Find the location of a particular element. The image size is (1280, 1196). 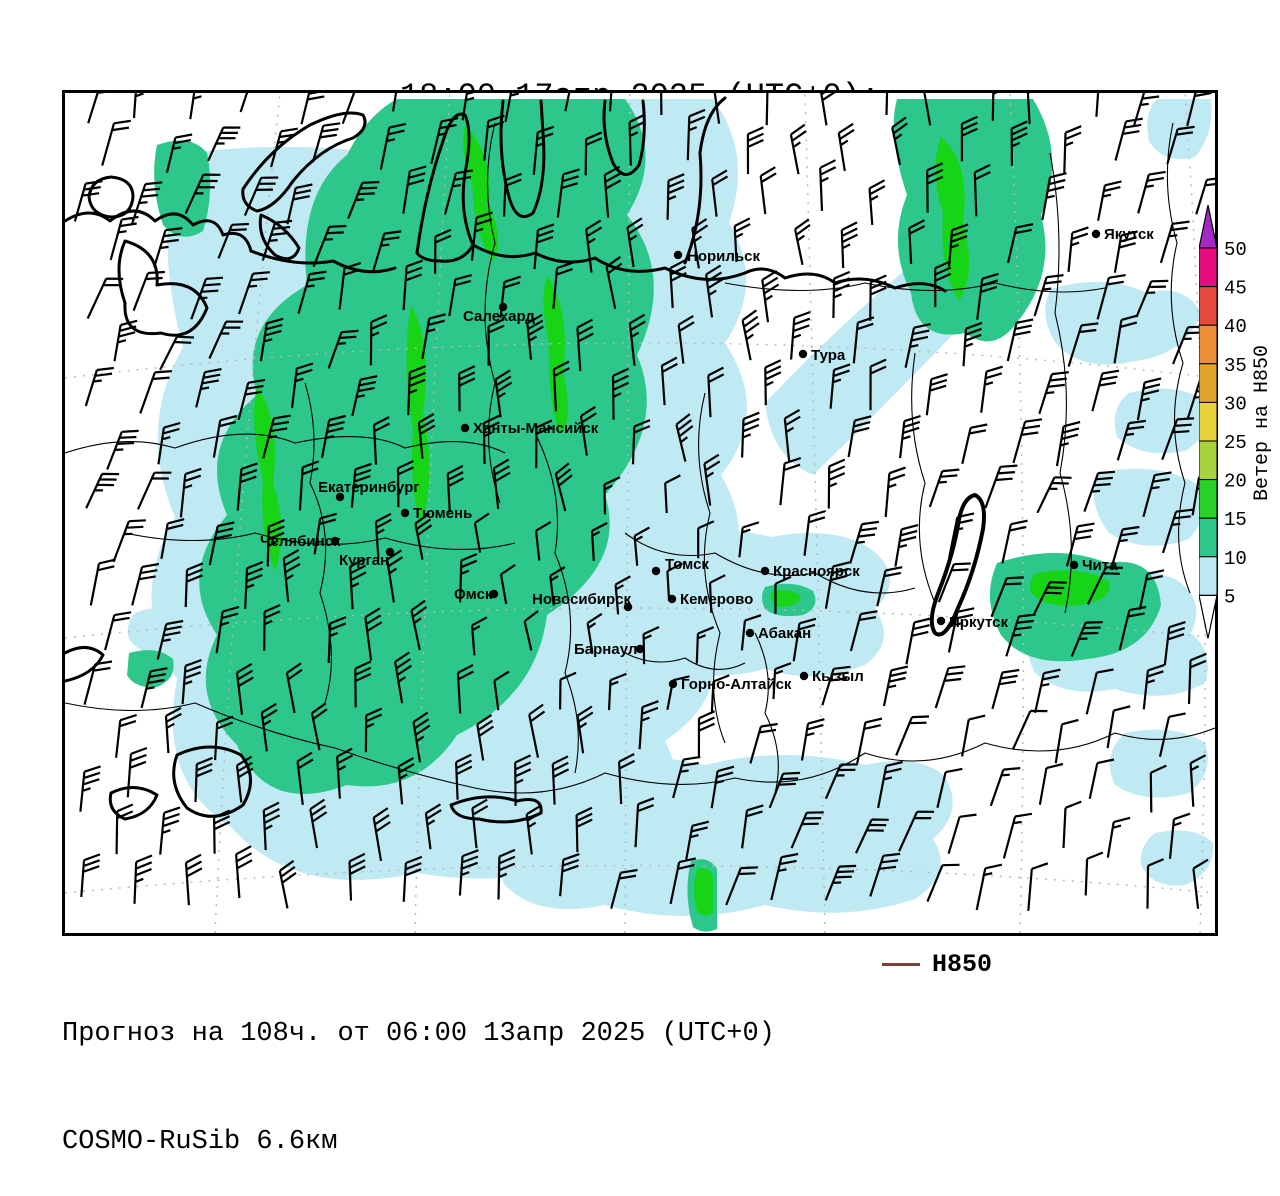

colorbar-tick-label: 10 is located at coordinates (1235, 559).